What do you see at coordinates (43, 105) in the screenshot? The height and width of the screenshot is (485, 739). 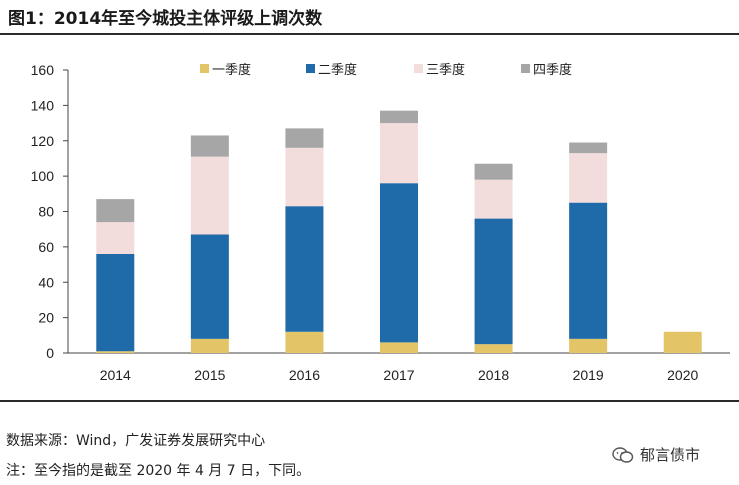 I see `y-tick-label: 140` at bounding box center [43, 105].